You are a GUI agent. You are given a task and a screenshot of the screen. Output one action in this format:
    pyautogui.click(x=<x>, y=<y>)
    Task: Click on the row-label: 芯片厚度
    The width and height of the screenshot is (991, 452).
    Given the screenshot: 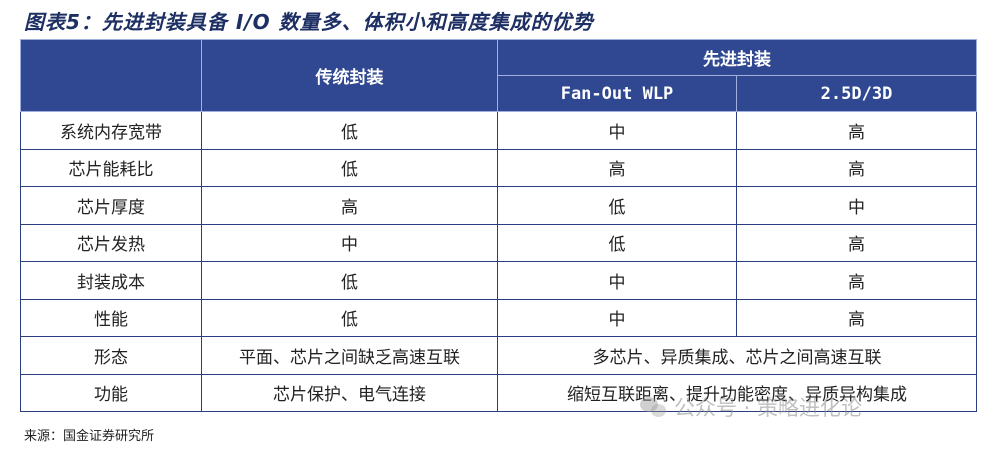 What is the action you would take?
    pyautogui.click(x=111, y=205)
    